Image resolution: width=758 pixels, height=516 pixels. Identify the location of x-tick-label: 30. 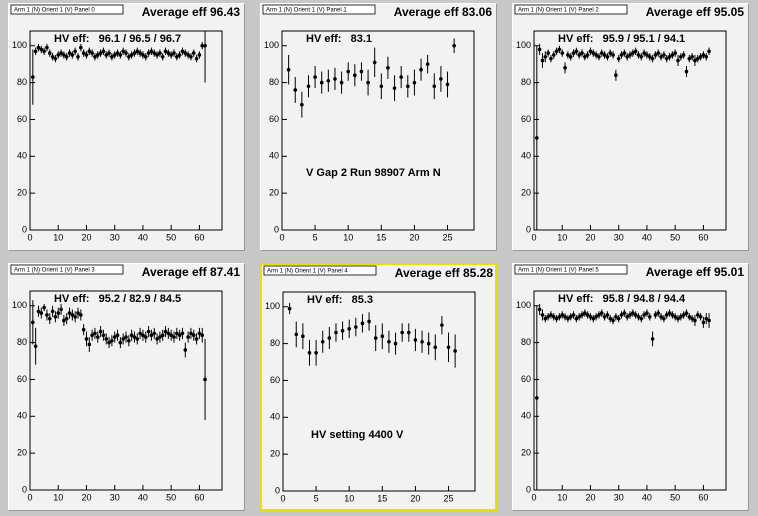
(619, 237).